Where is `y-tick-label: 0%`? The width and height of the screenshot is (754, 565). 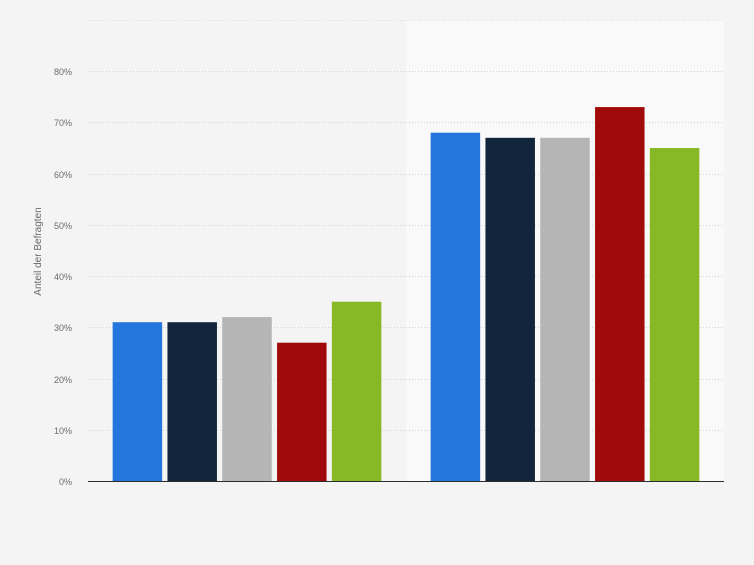 y-tick-label: 0% is located at coordinates (65, 482).